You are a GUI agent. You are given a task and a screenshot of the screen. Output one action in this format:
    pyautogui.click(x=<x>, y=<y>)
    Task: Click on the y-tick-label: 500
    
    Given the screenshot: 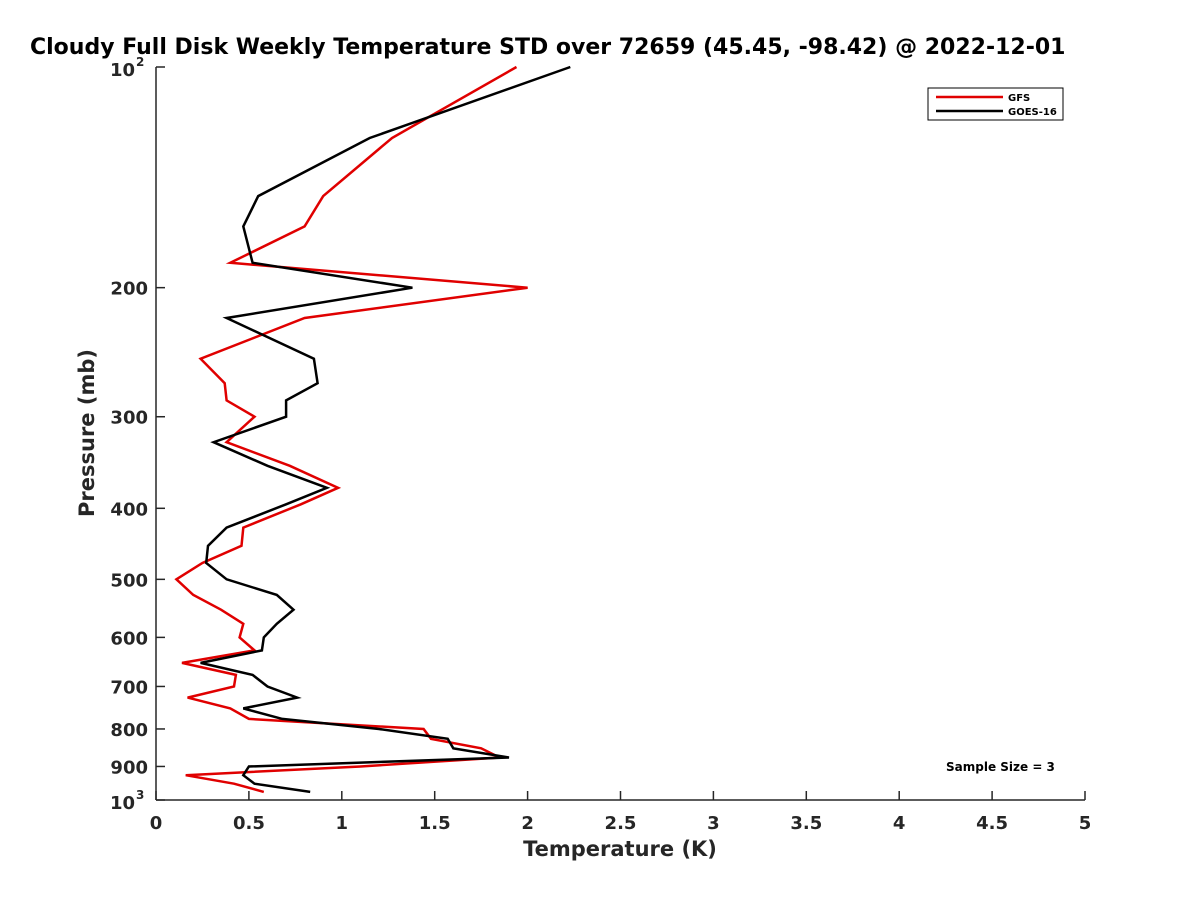 What is the action you would take?
    pyautogui.click(x=129, y=580)
    